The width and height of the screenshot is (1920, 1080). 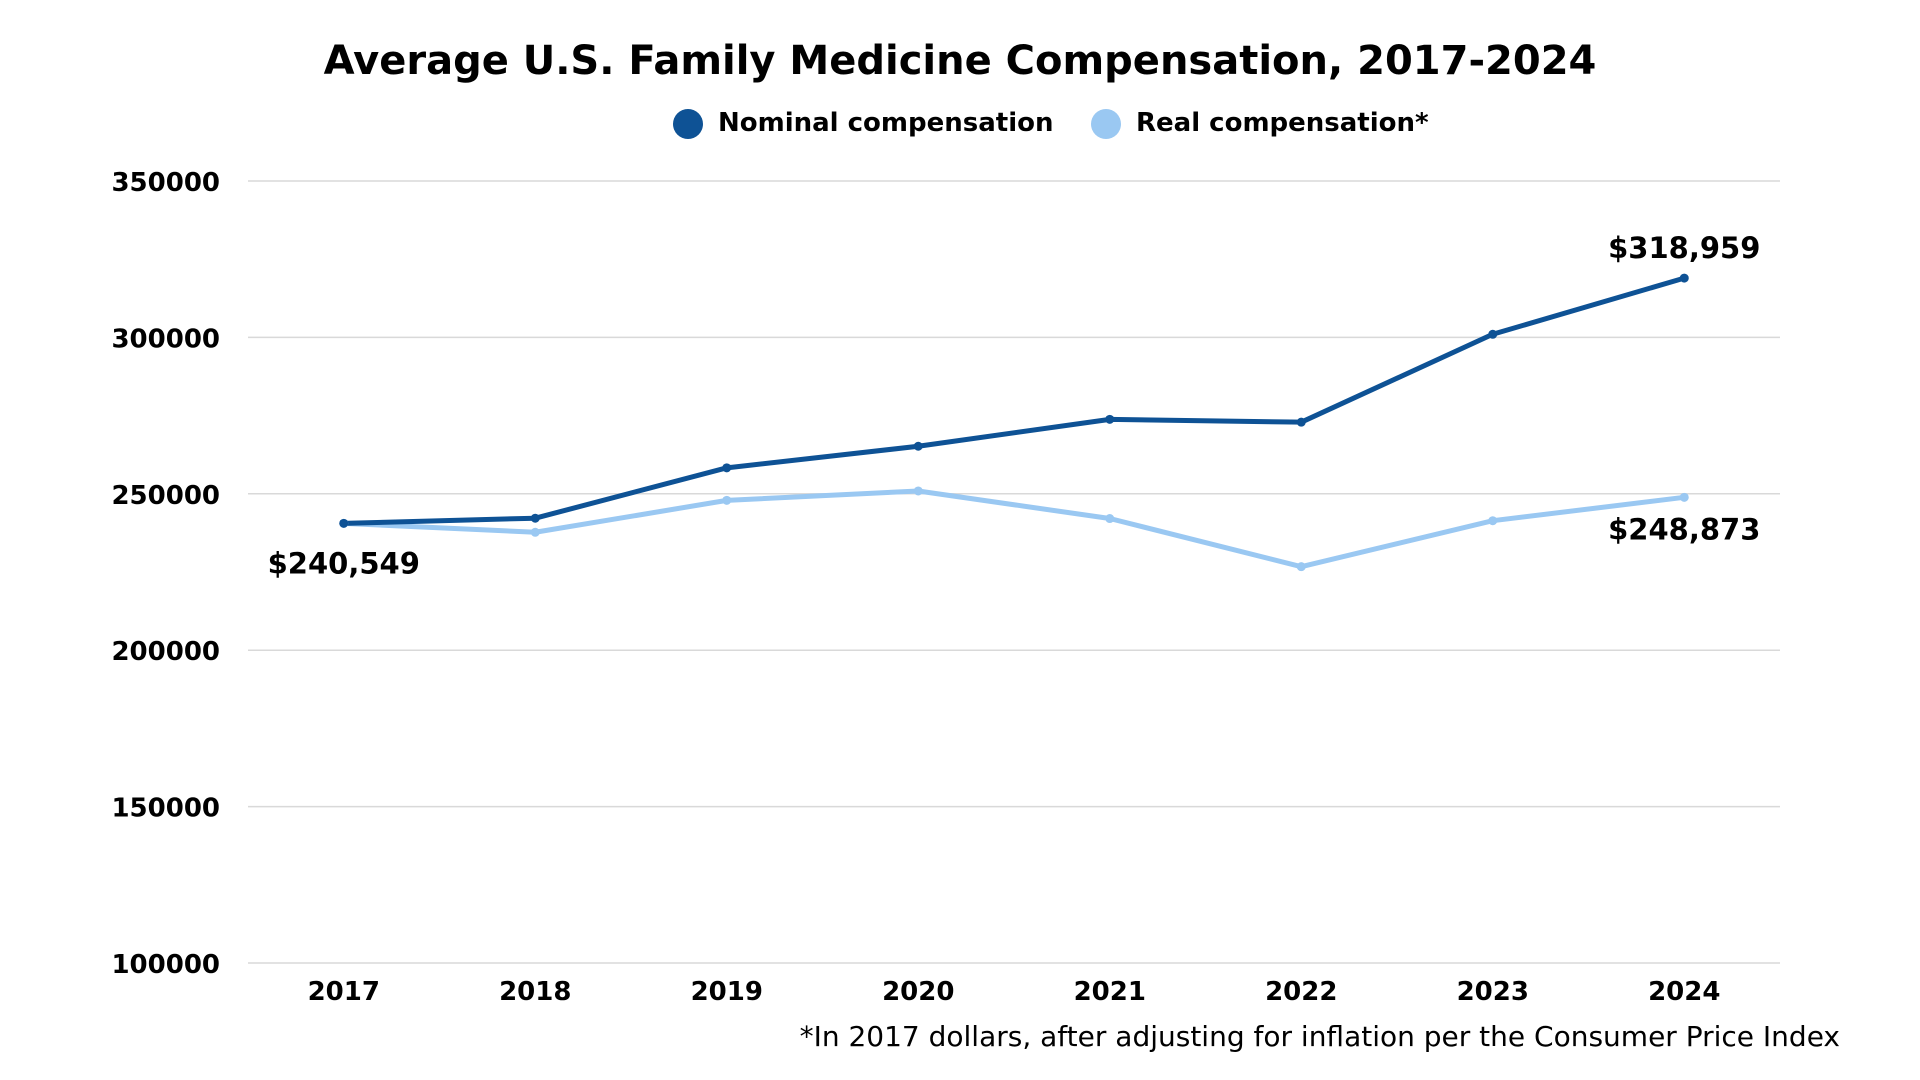 What do you see at coordinates (344, 992) in the screenshot?
I see `x-tick-label: 2017` at bounding box center [344, 992].